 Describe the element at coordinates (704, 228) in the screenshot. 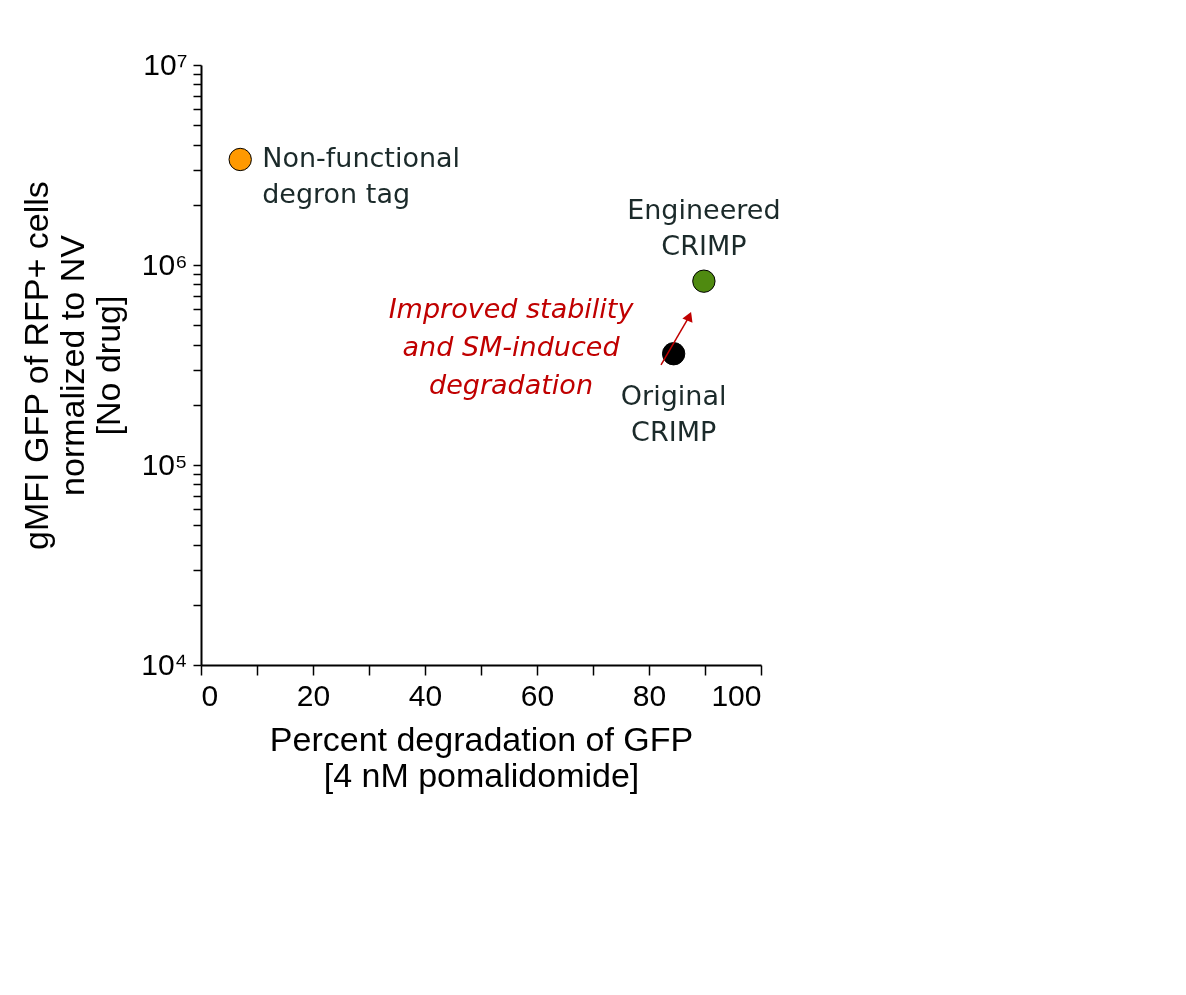

I see `annotation: Engineered CRIMP` at that location.